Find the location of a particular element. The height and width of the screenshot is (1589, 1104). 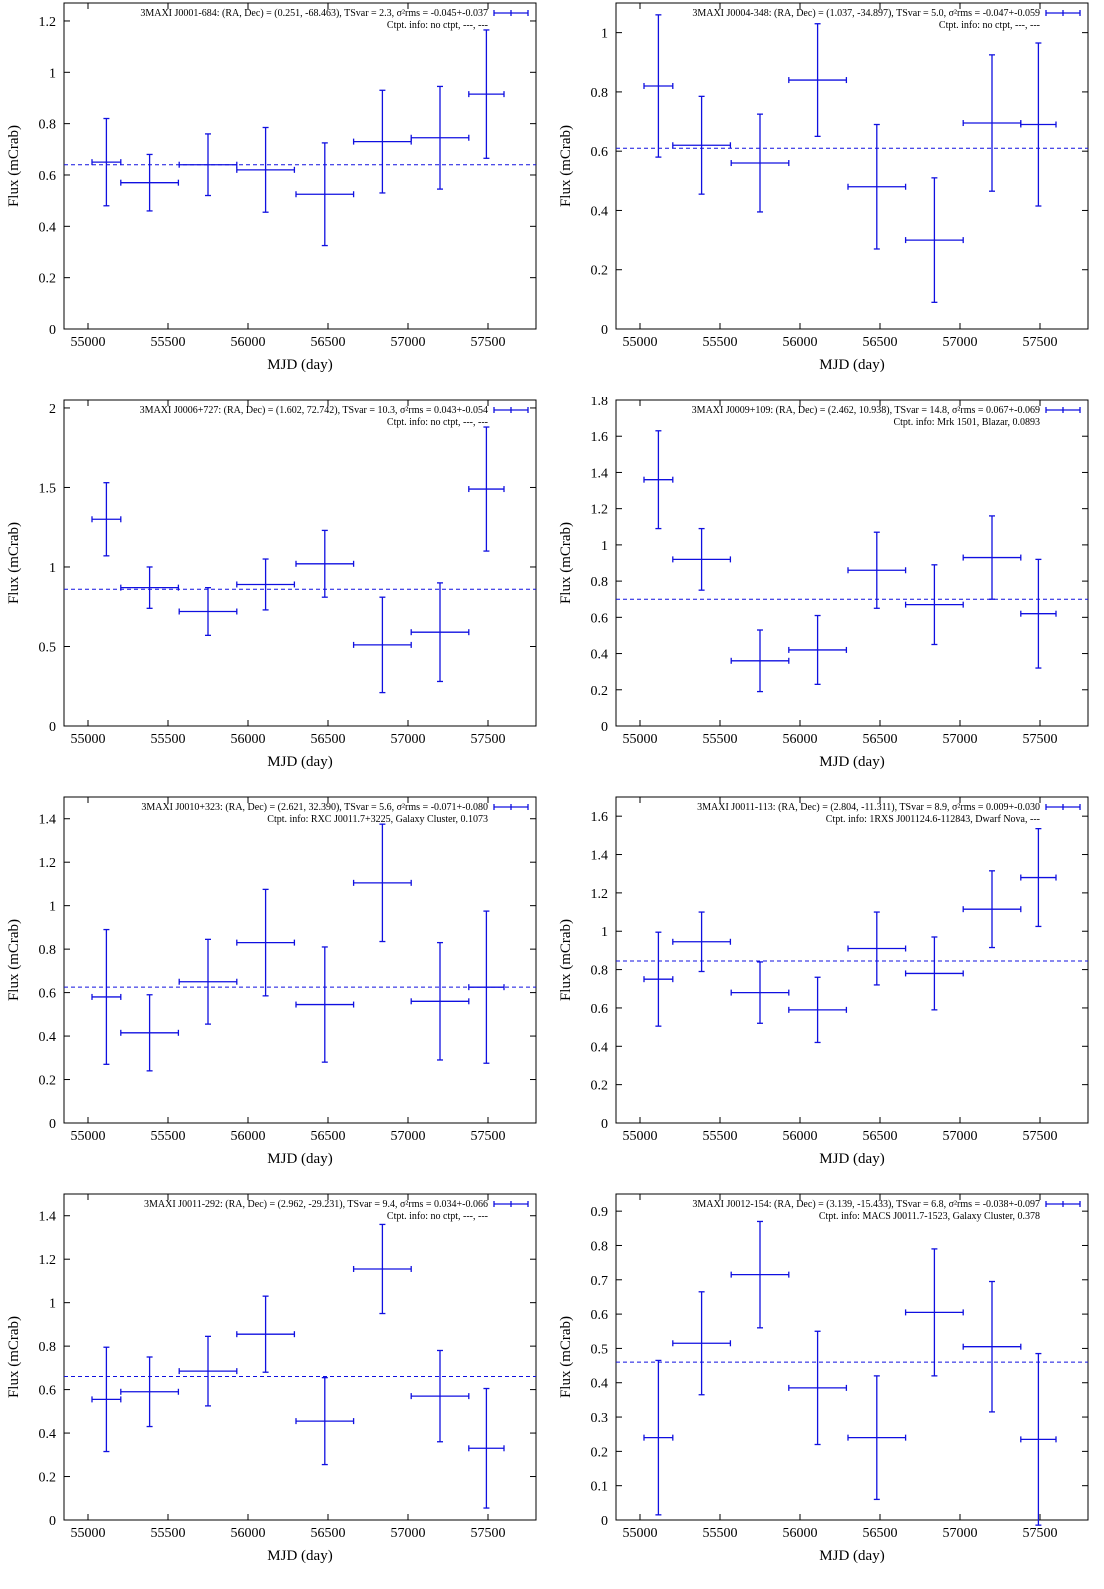

y-tick-label: 0.2 is located at coordinates (48, 279).